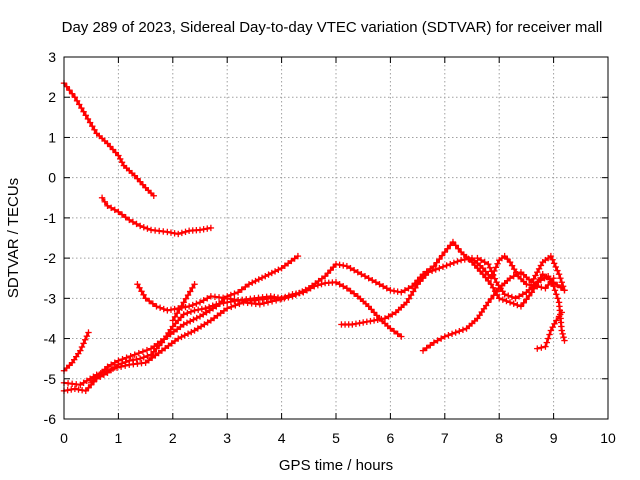 This screenshot has height=480, width=640. I want to click on y-tick-label: -6, so click(50, 419).